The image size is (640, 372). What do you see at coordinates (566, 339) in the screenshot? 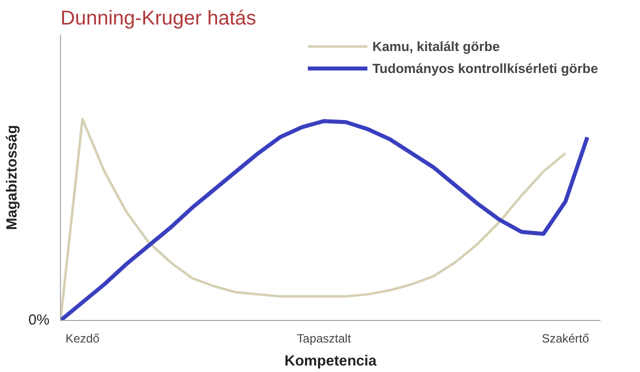
I see `x-tick-label: Szakértő` at bounding box center [566, 339].